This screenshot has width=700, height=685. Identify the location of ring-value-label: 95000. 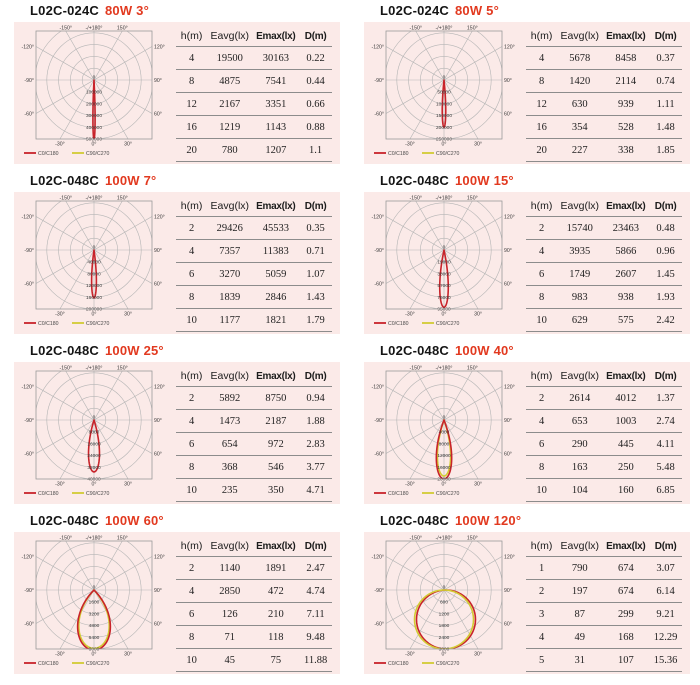
(444, 310).